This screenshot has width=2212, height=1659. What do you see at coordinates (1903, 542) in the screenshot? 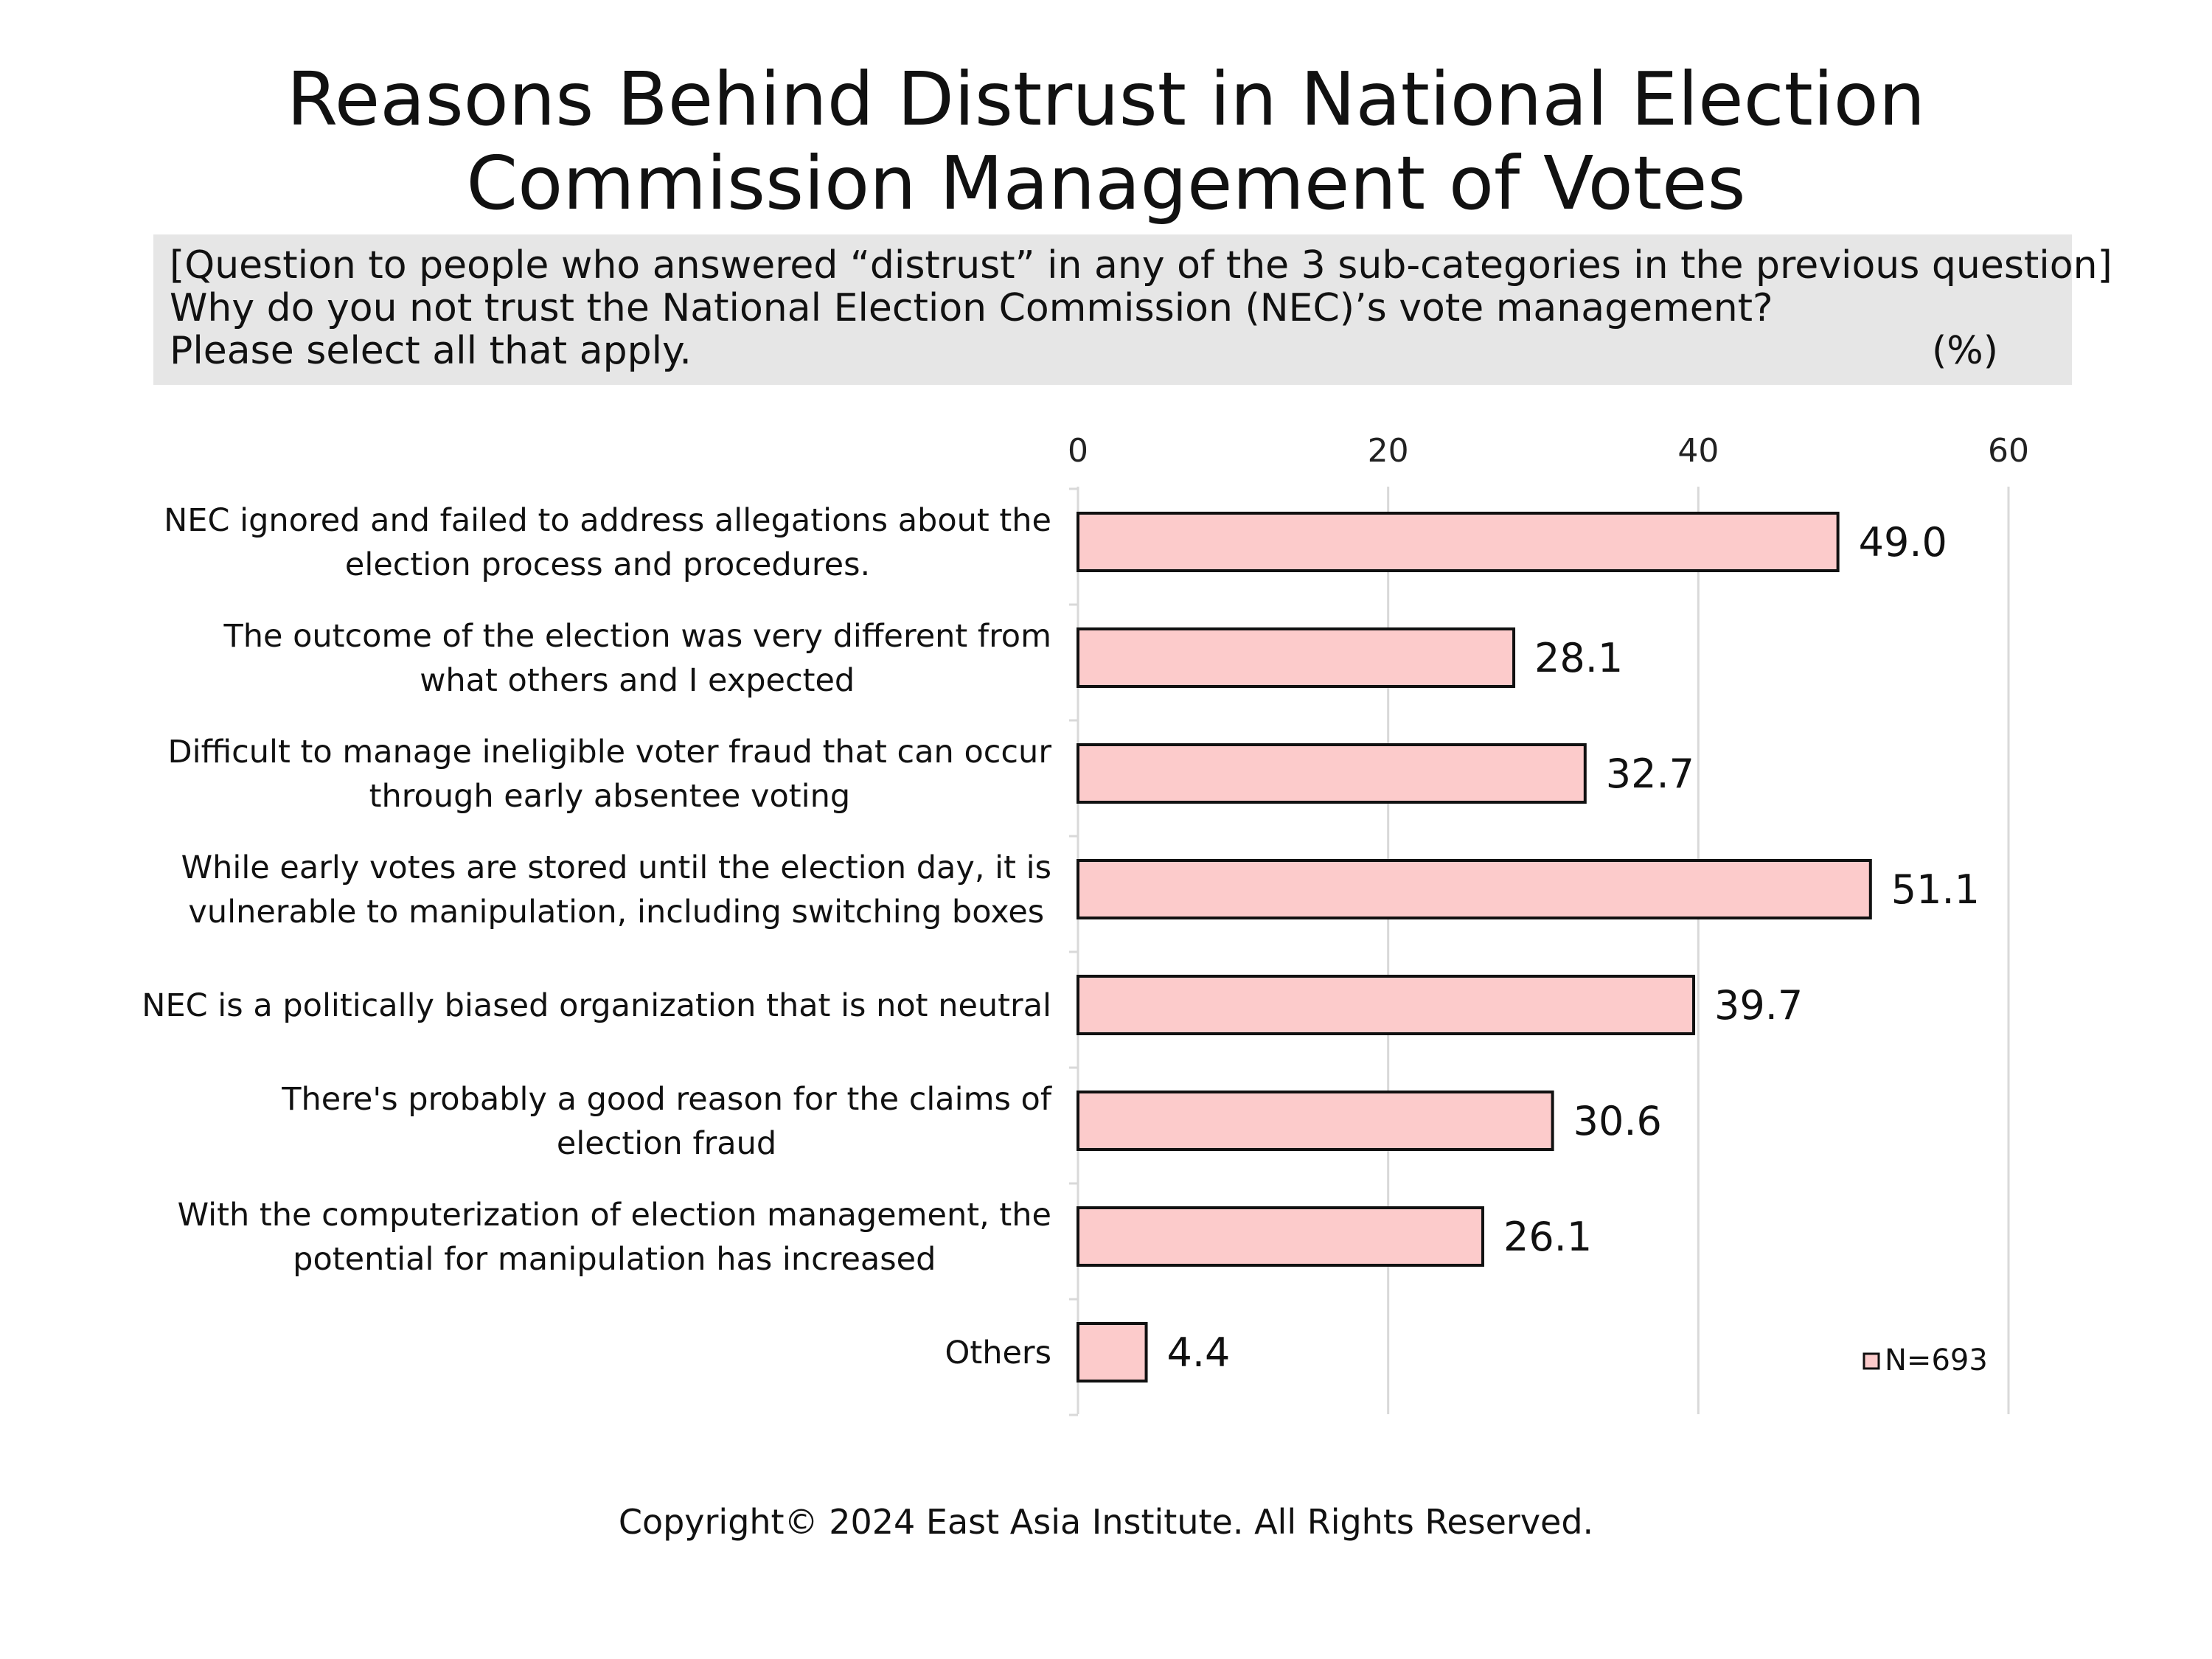
I see `bar-value-label: 49.0` at bounding box center [1903, 542].